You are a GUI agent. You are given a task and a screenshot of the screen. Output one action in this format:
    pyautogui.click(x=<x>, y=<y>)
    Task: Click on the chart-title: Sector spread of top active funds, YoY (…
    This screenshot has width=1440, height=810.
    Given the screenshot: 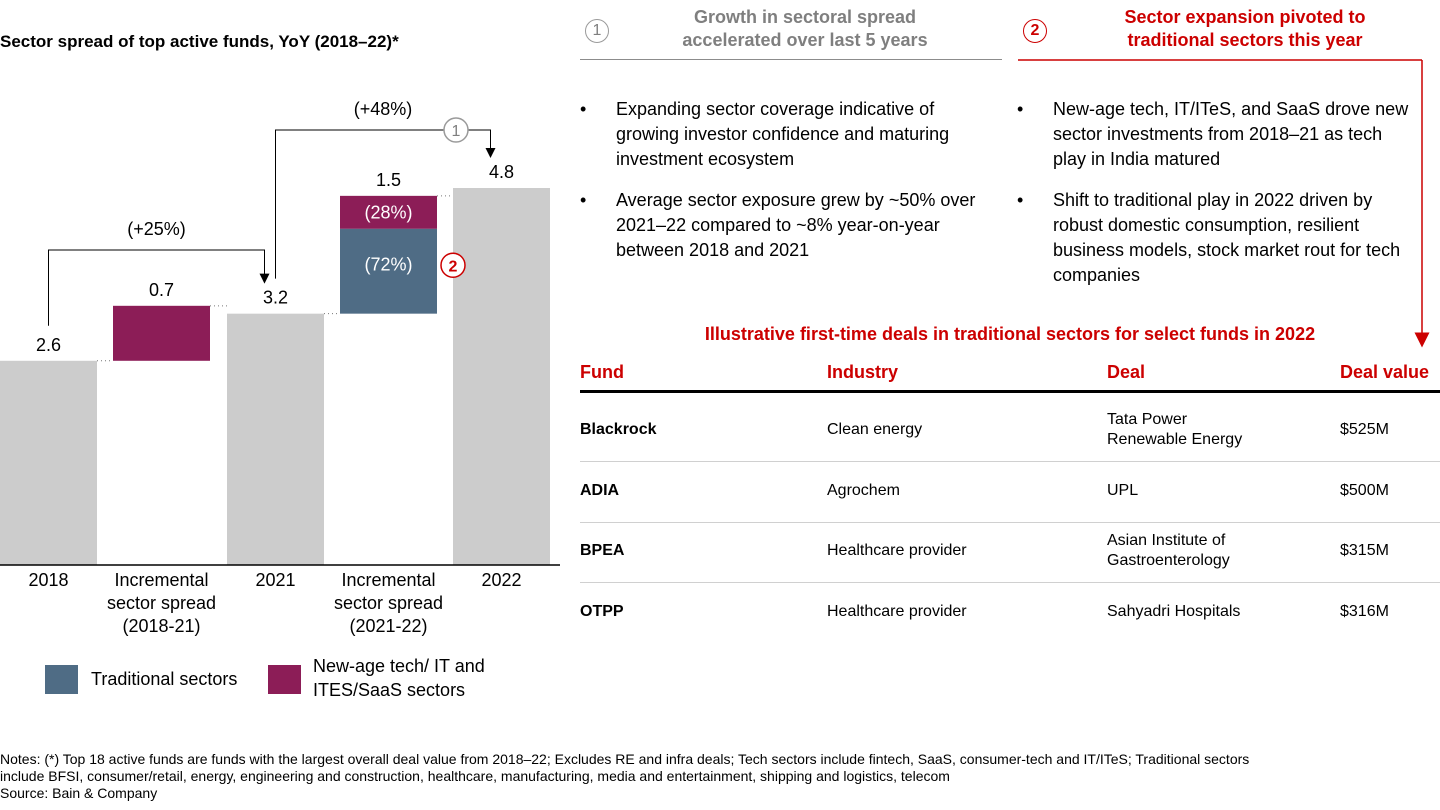 What is the action you would take?
    pyautogui.click(x=199, y=41)
    